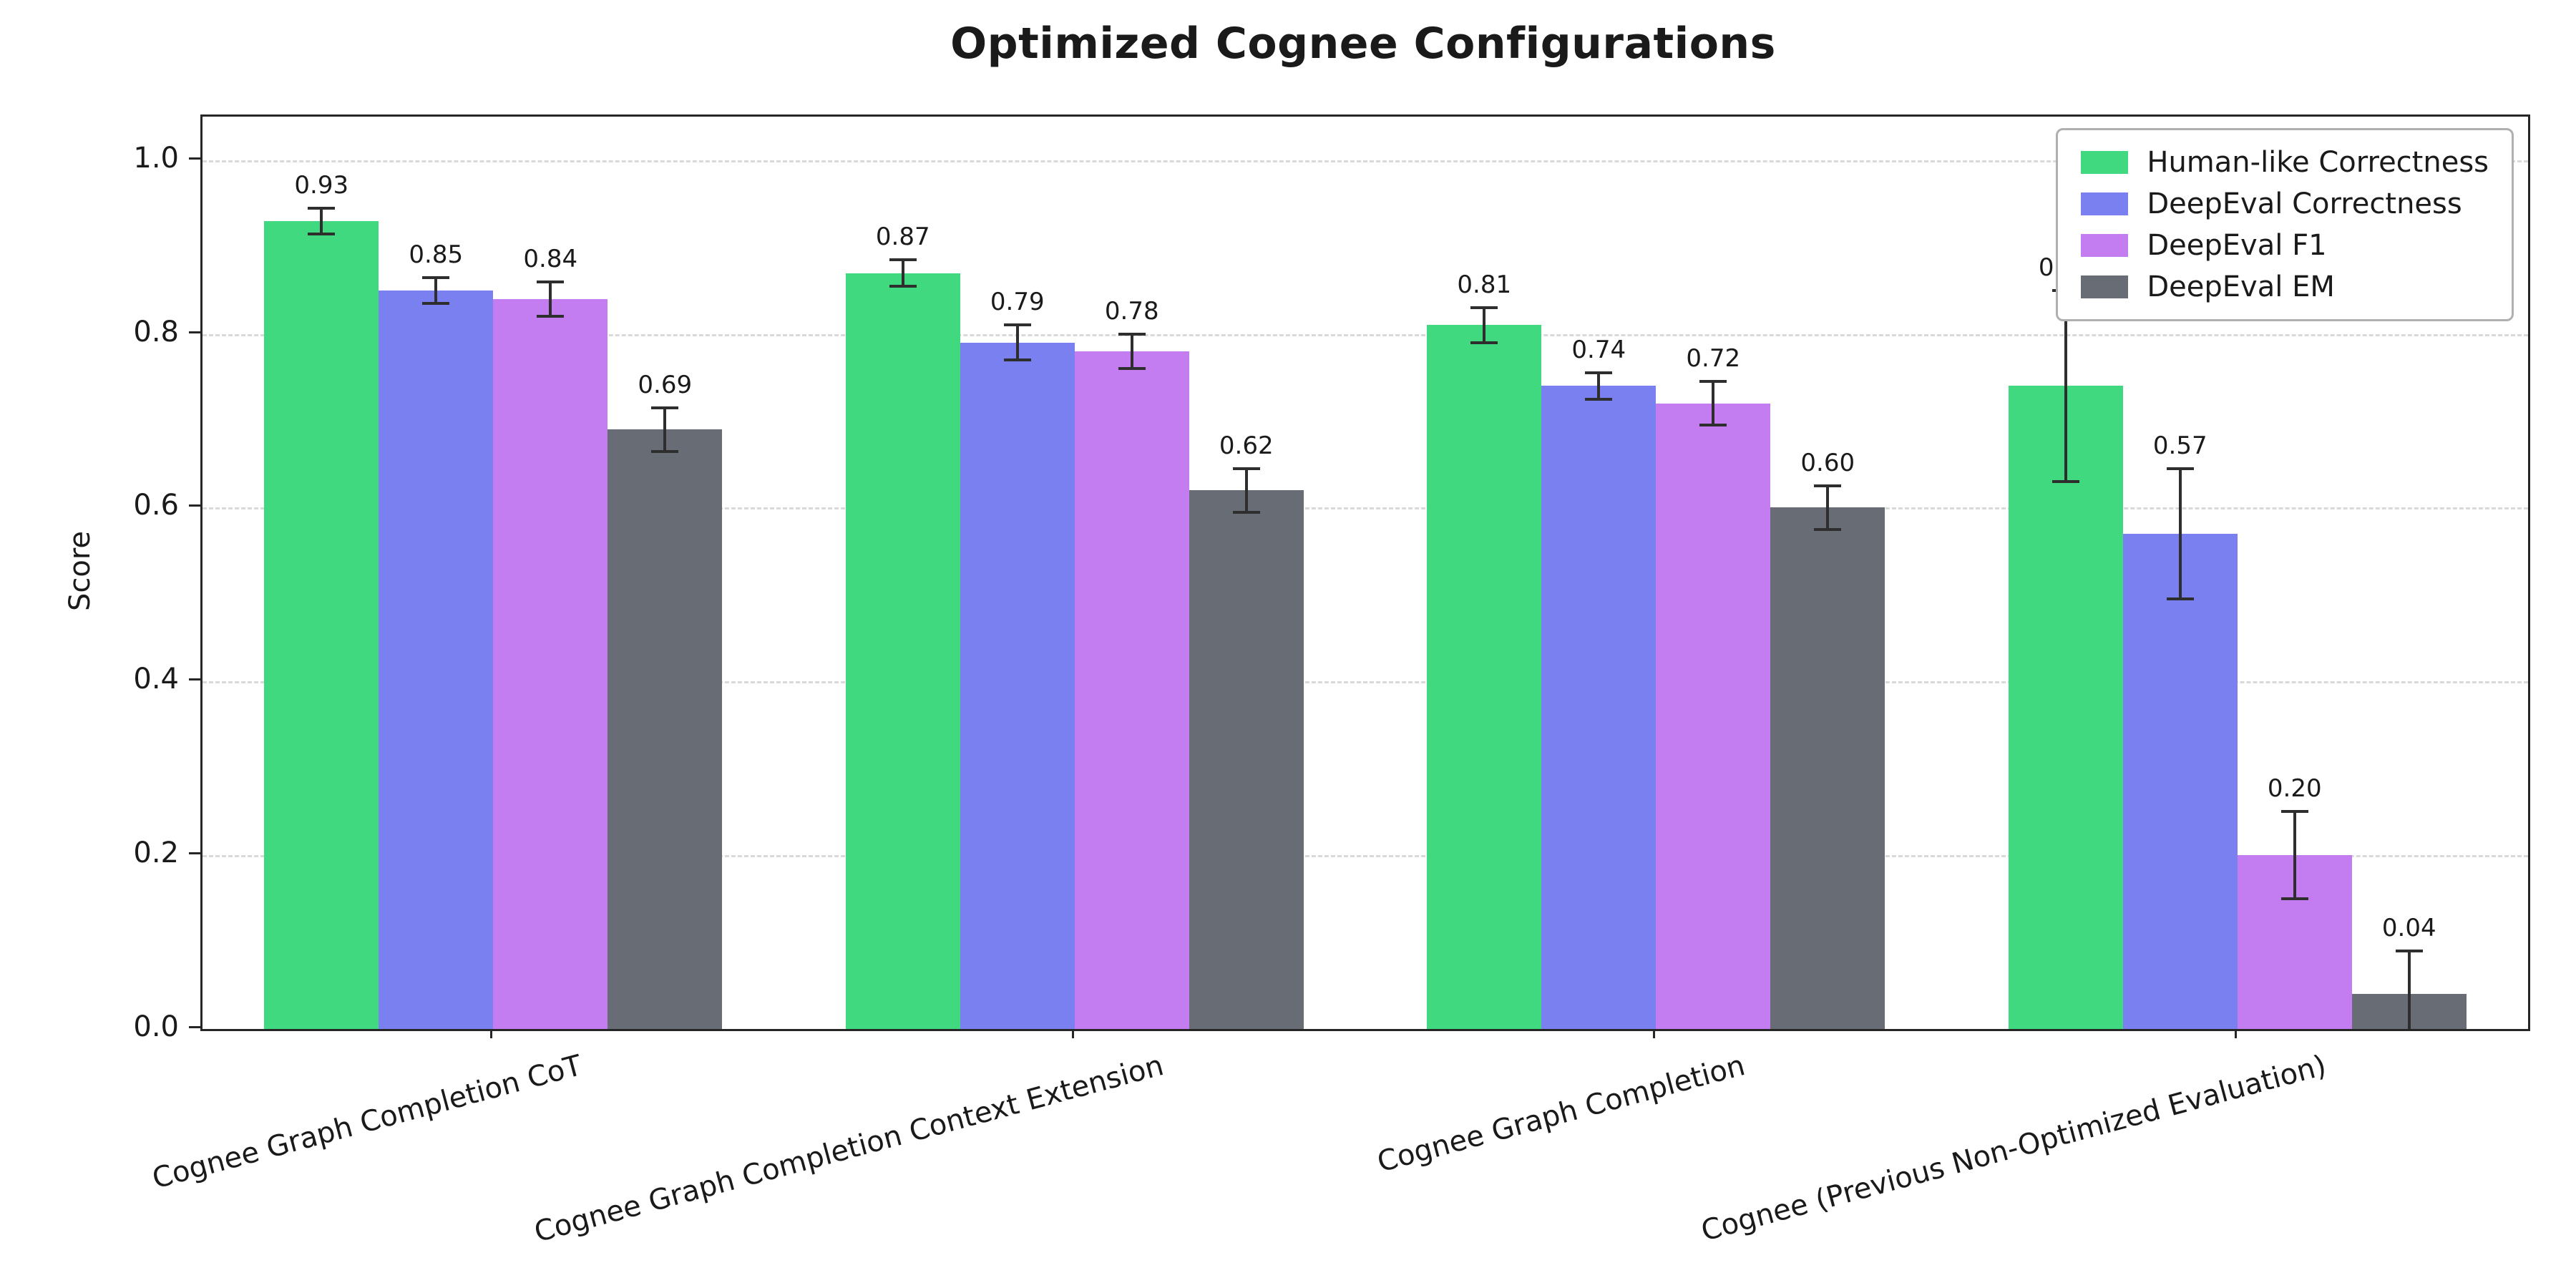  I want to click on bar-value-label: 0.93, so click(321, 185).